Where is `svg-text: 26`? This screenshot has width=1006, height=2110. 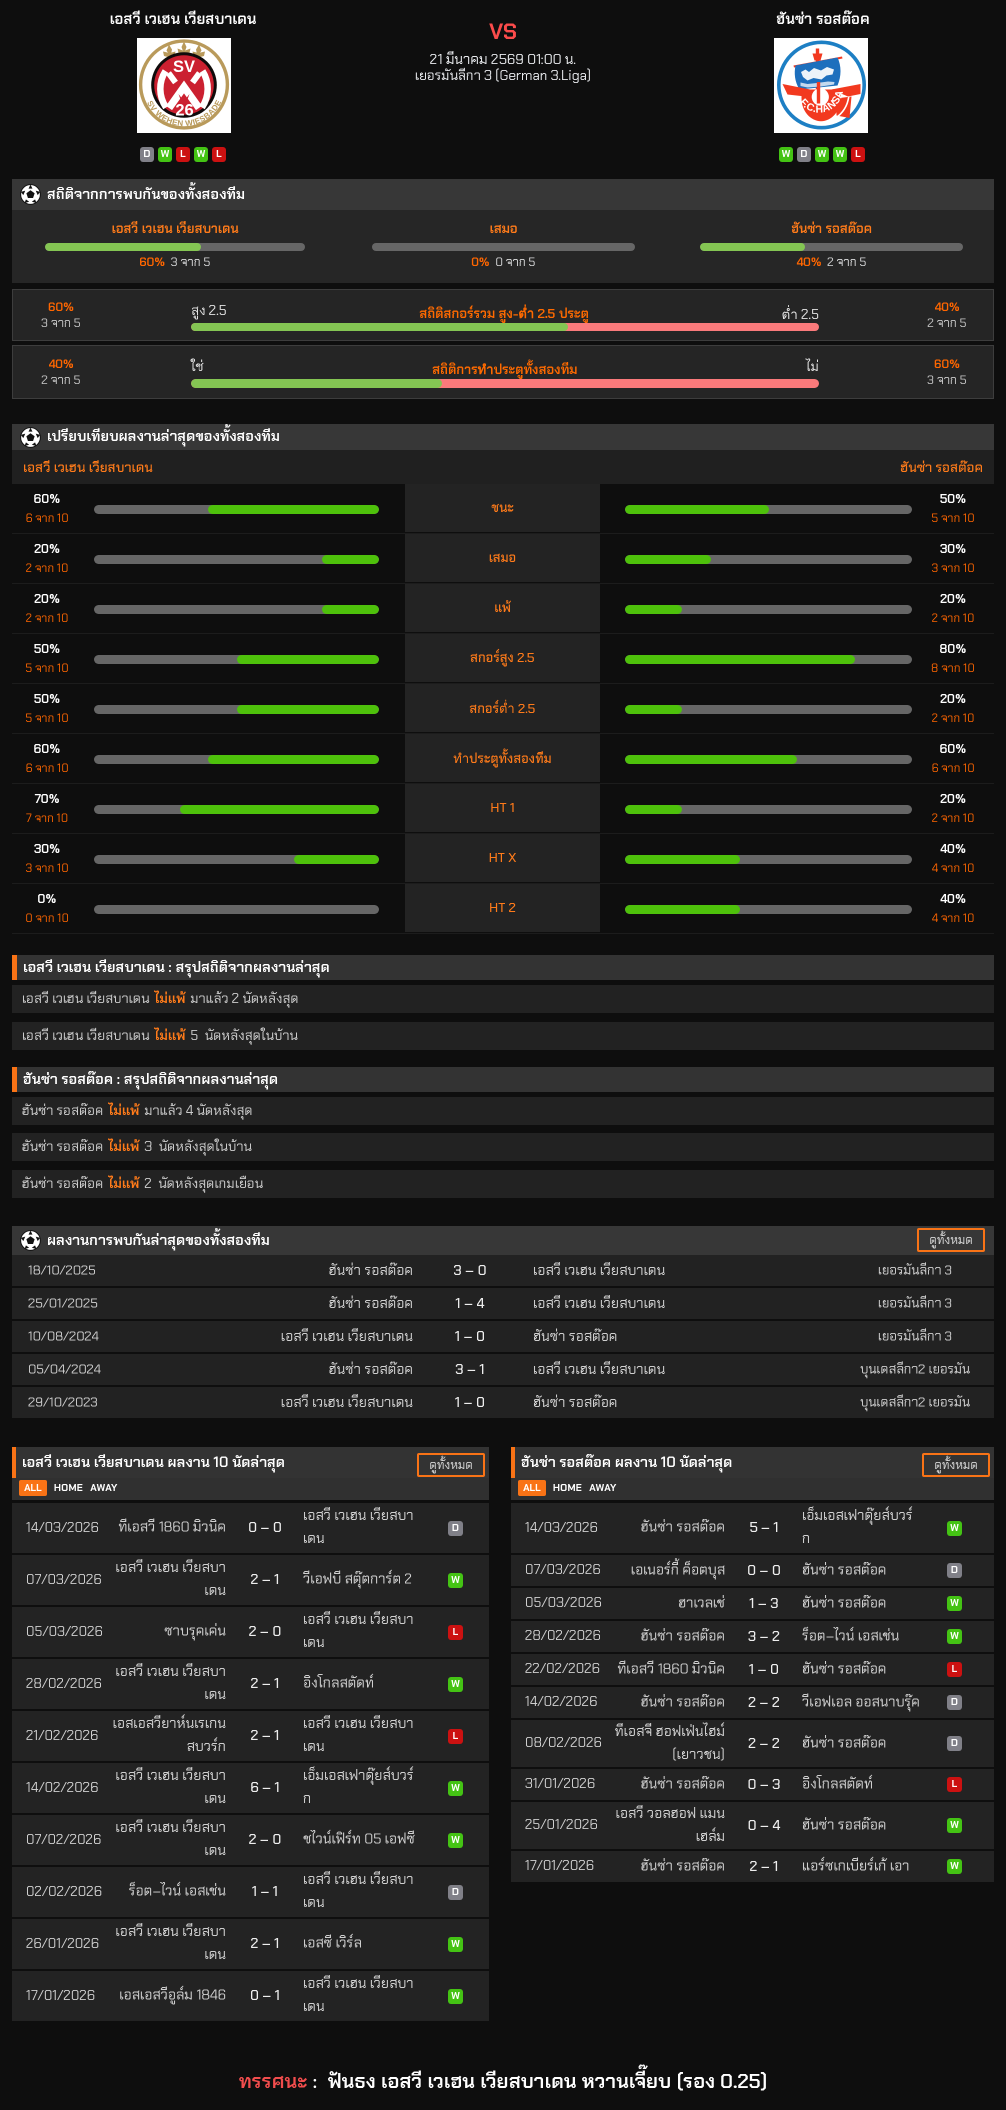 svg-text: 26 is located at coordinates (184, 111).